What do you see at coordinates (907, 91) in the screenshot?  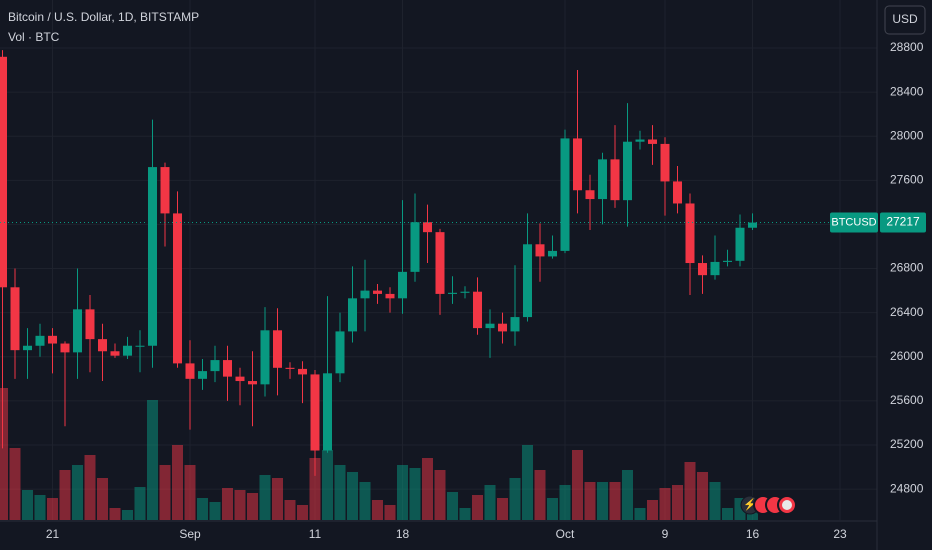 I see `y-tick-label: 28400` at bounding box center [907, 91].